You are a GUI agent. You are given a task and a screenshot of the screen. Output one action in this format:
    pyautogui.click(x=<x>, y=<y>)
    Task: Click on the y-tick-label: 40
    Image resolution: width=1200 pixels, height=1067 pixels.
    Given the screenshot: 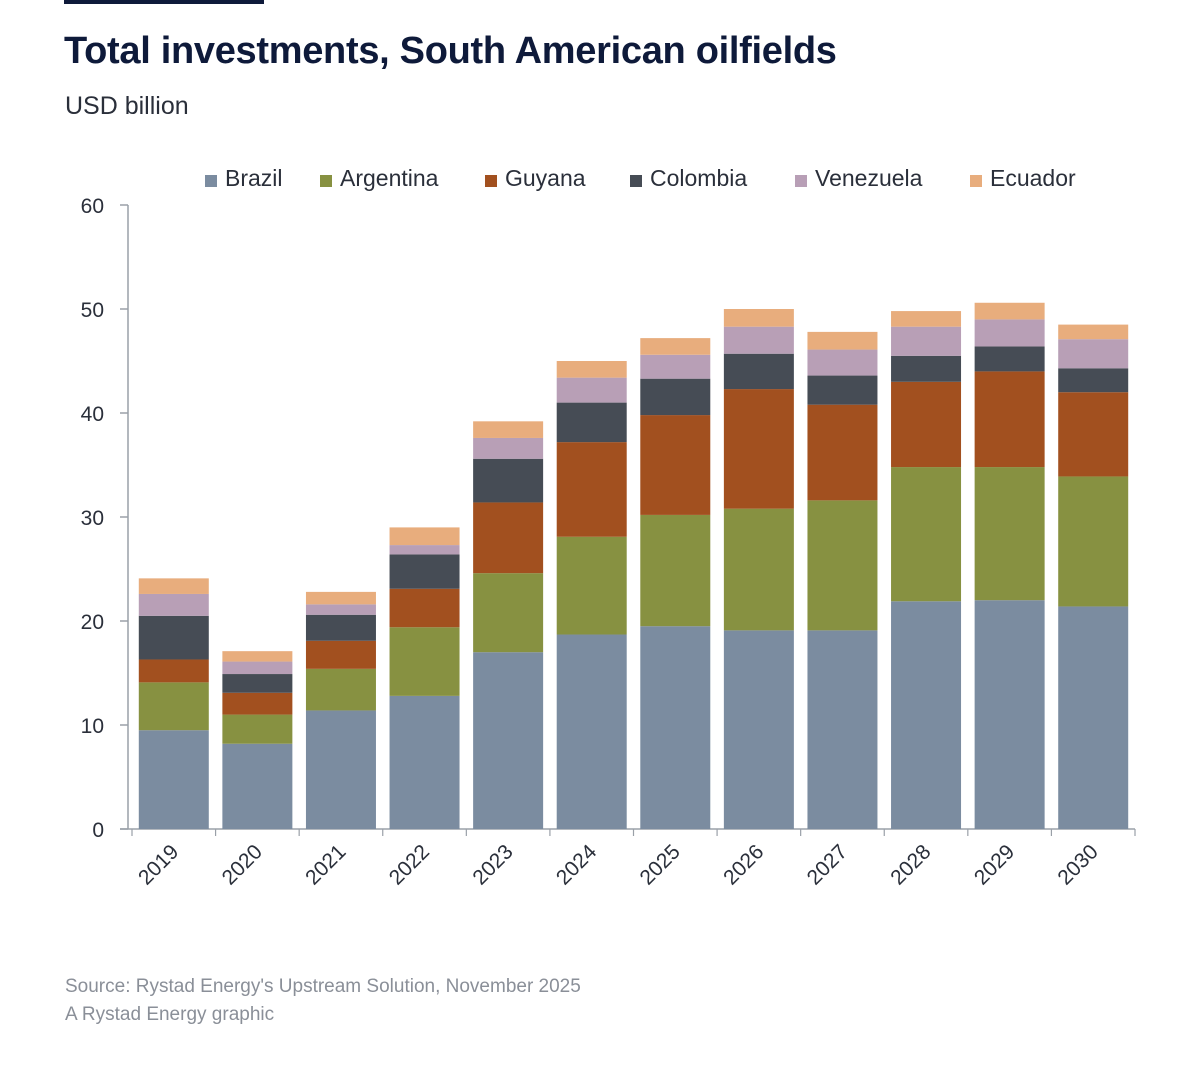 What is the action you would take?
    pyautogui.click(x=92, y=414)
    